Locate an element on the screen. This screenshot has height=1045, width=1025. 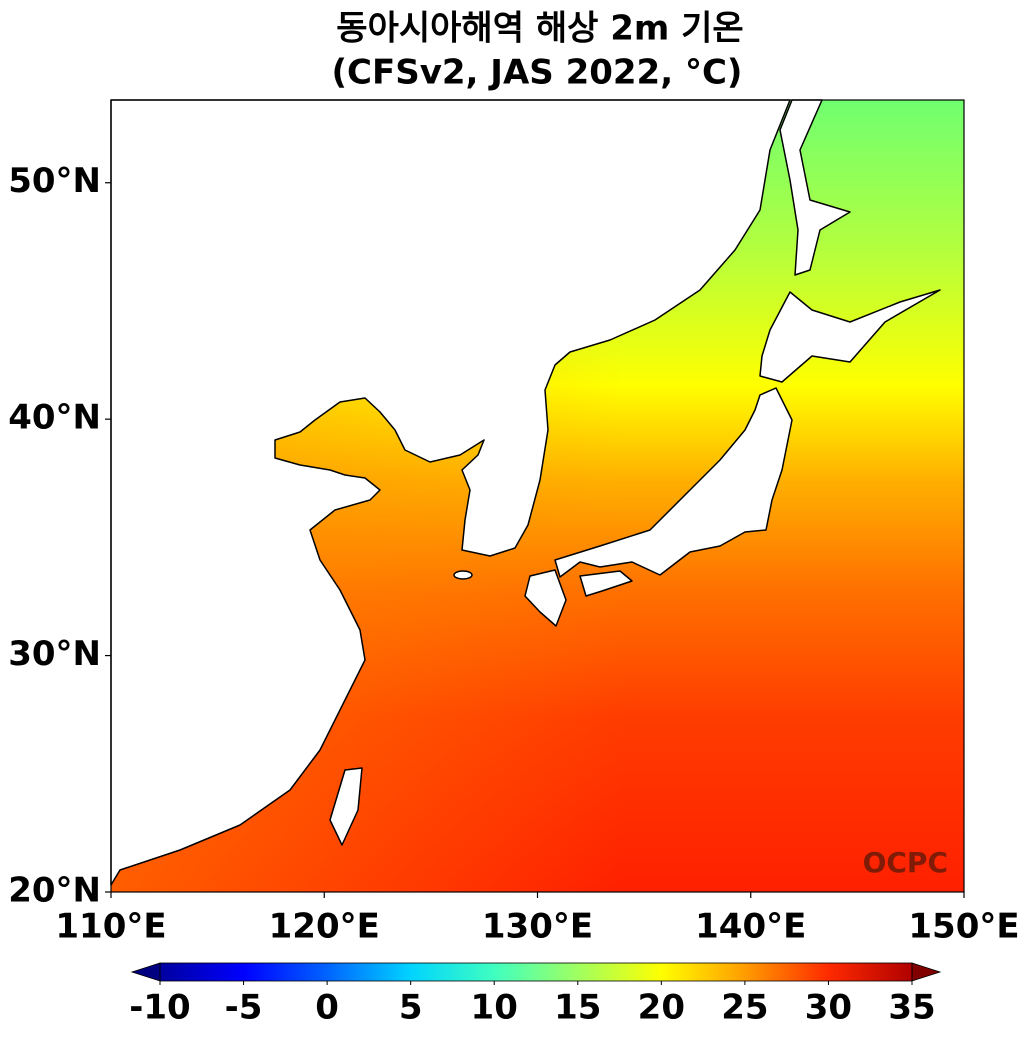
watermark: OCPC is located at coordinates (905, 862).